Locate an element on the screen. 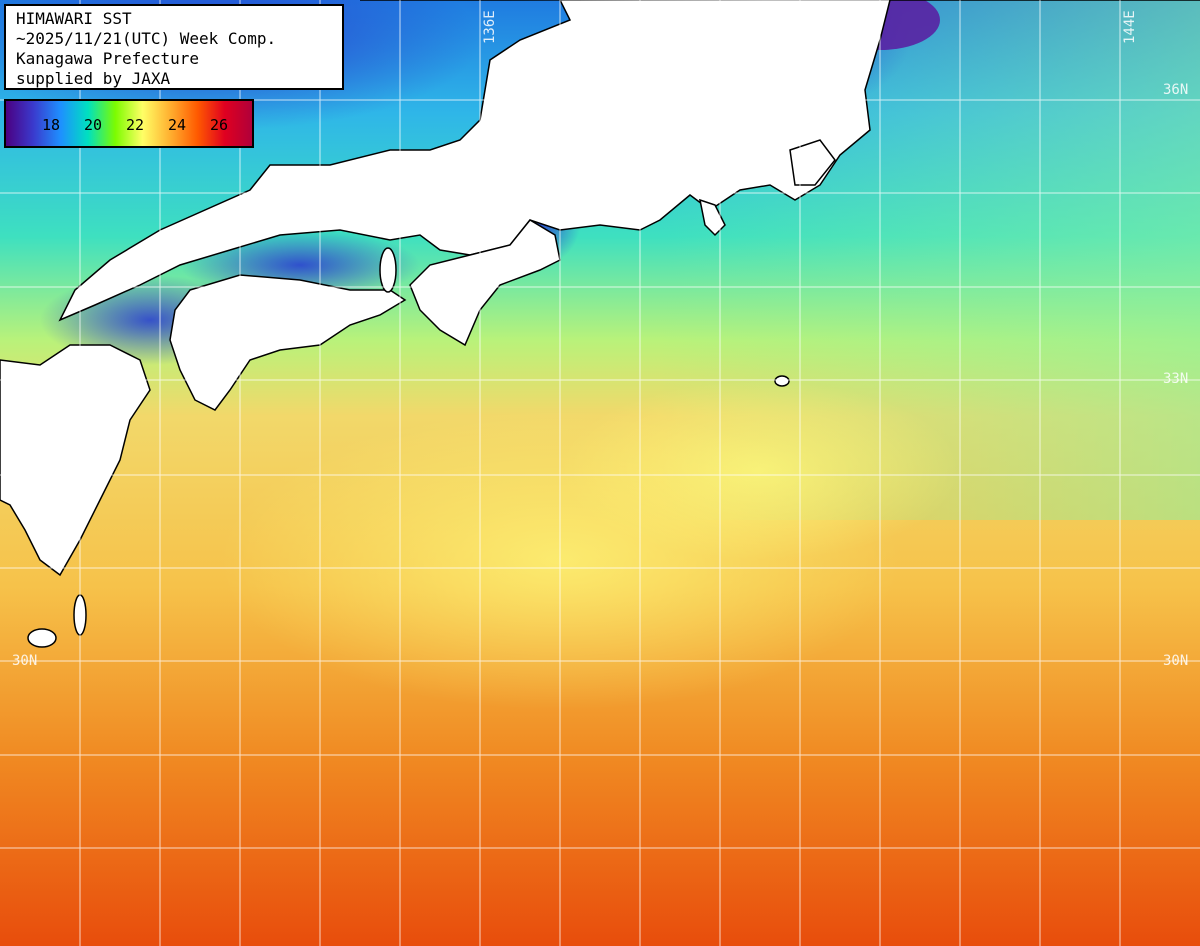  land-kyushu is located at coordinates (75, 460).